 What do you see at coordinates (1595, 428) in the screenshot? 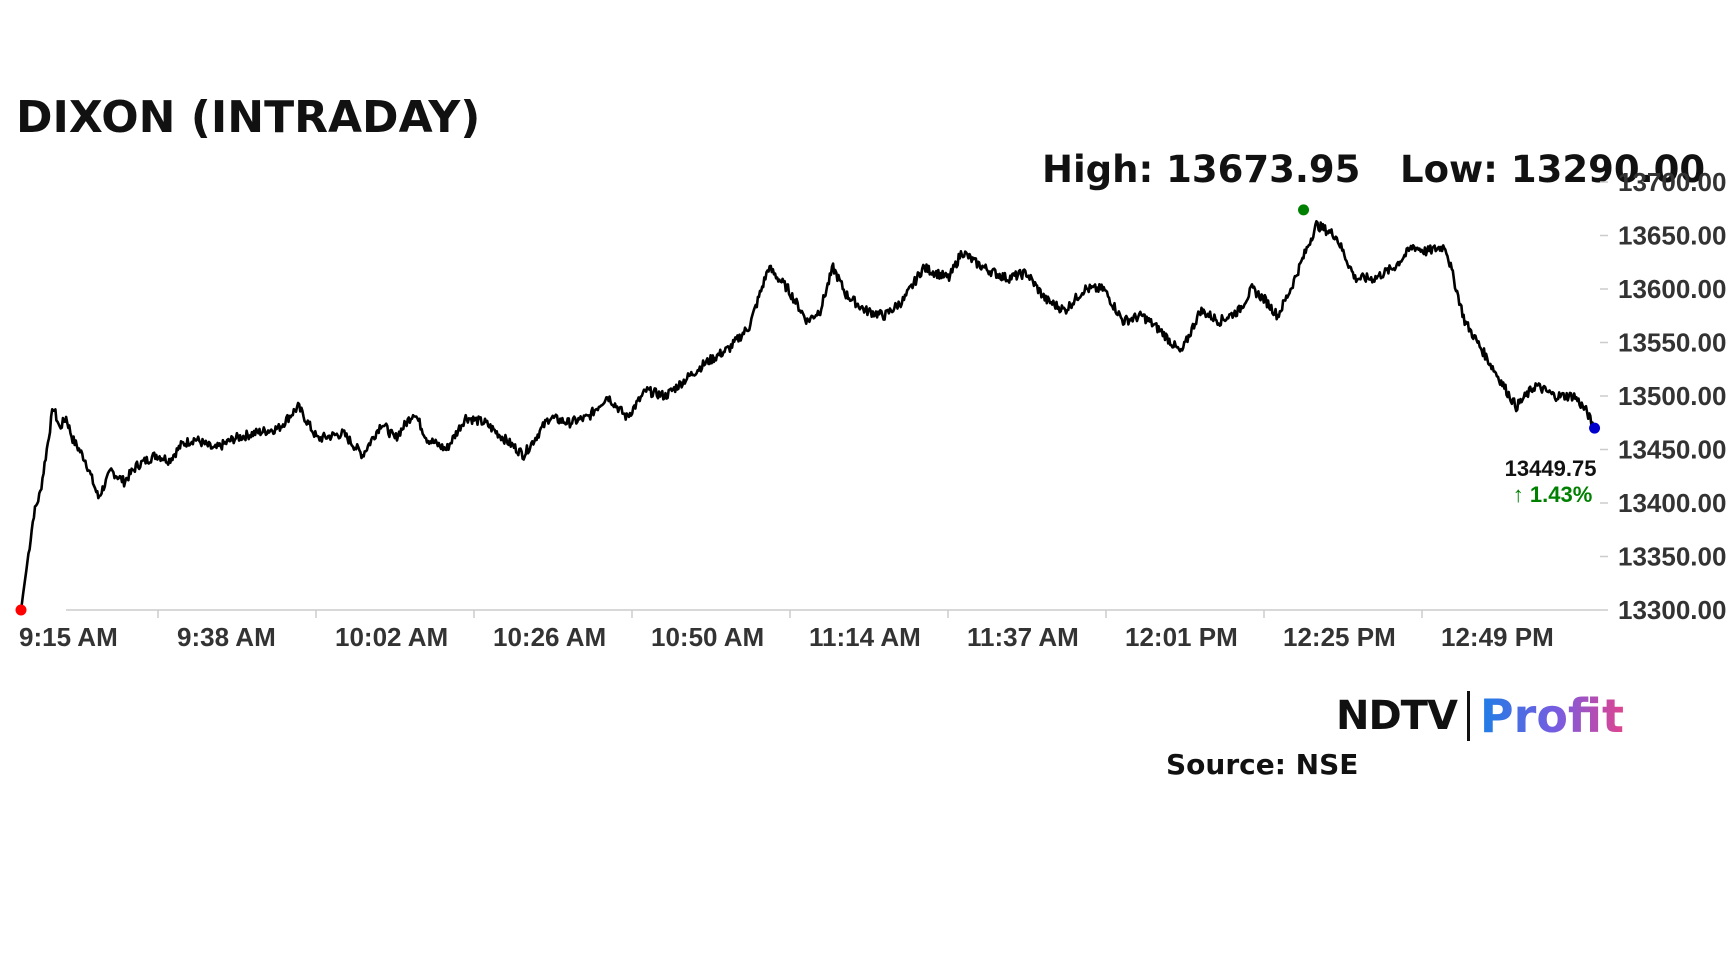
I see `end-marker` at bounding box center [1595, 428].